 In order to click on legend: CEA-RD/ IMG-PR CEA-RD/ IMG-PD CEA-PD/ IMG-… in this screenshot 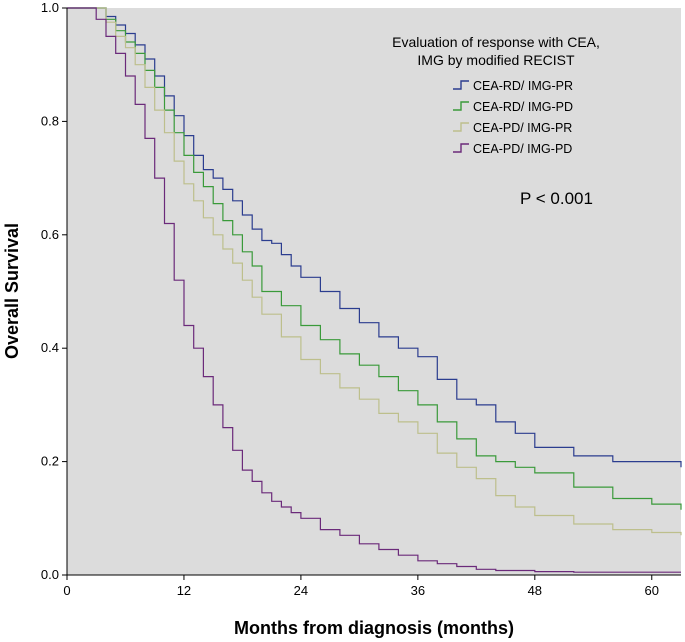, I will do `click(513, 117)`.